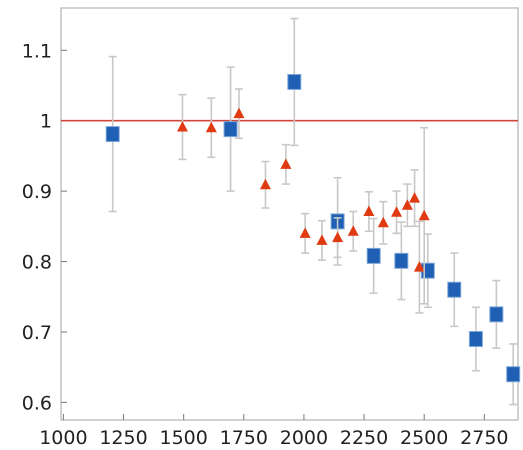  What do you see at coordinates (183, 438) in the screenshot?
I see `x-tick-label: 1500` at bounding box center [183, 438].